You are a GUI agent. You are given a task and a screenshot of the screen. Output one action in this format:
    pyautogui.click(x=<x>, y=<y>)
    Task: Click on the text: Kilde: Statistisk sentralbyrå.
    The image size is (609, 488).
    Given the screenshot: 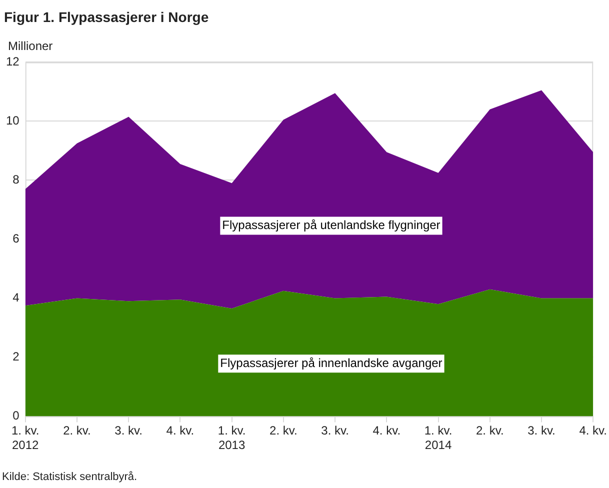 What is the action you would take?
    pyautogui.click(x=70, y=477)
    